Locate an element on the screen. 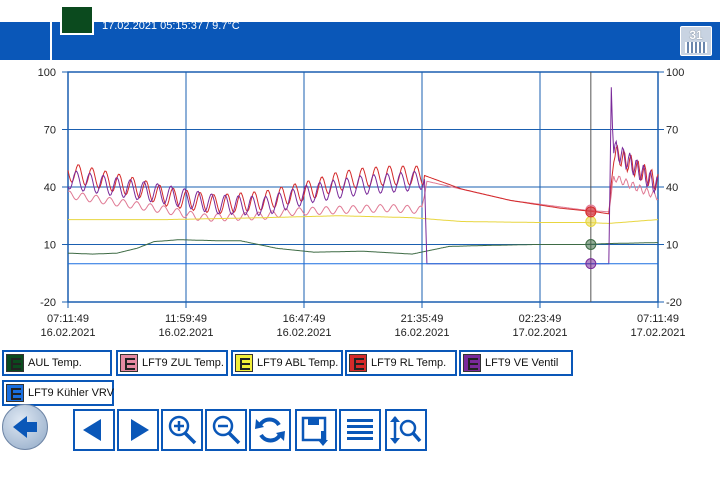 This screenshot has height=480, width=720. header-bar is located at coordinates (360, 41).